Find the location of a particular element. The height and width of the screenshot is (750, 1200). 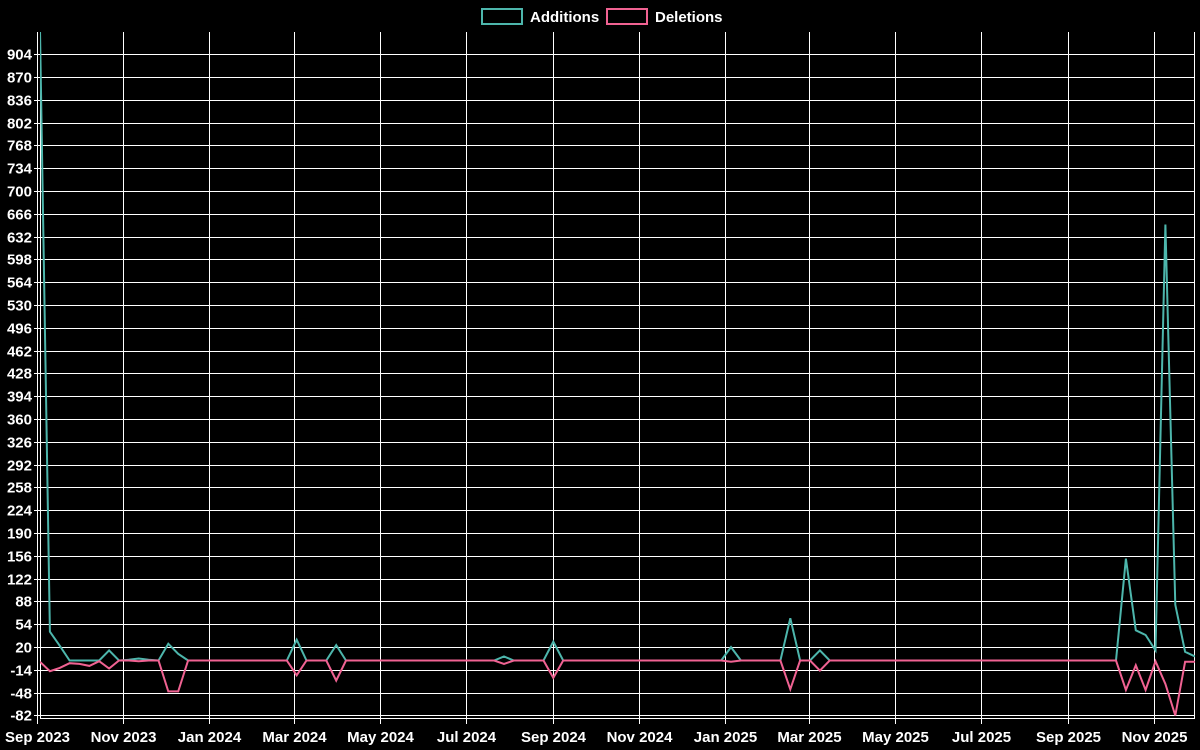

deletions-legend-label: Deletions is located at coordinates (689, 17).